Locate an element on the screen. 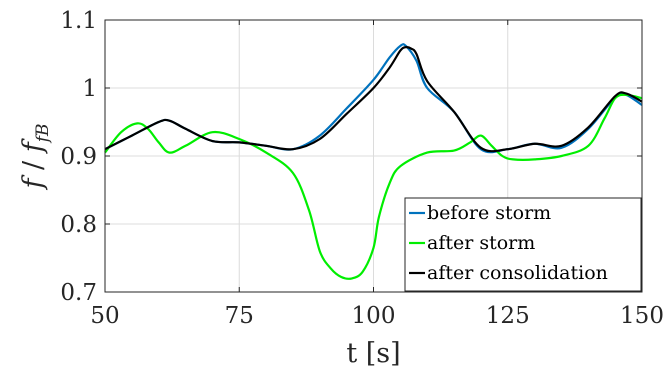  y-label-subscript: fB is located at coordinates (43, 133).